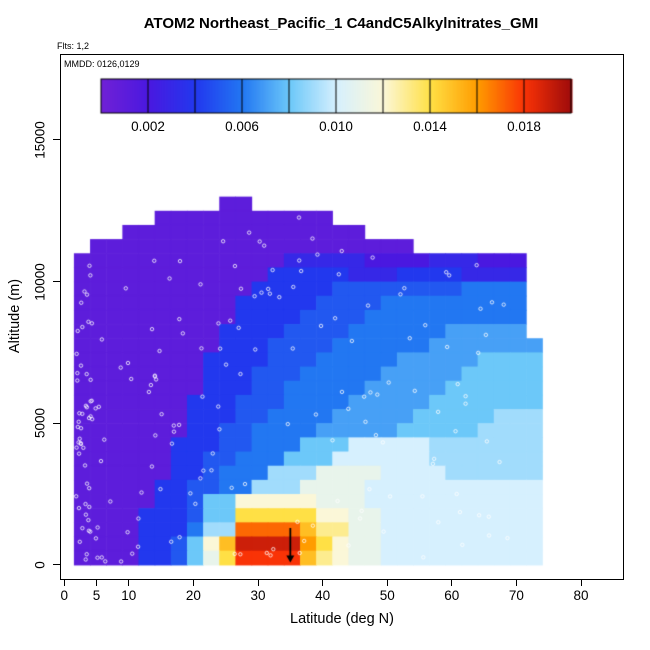  I want to click on x-tick-label: 5, so click(96, 595).